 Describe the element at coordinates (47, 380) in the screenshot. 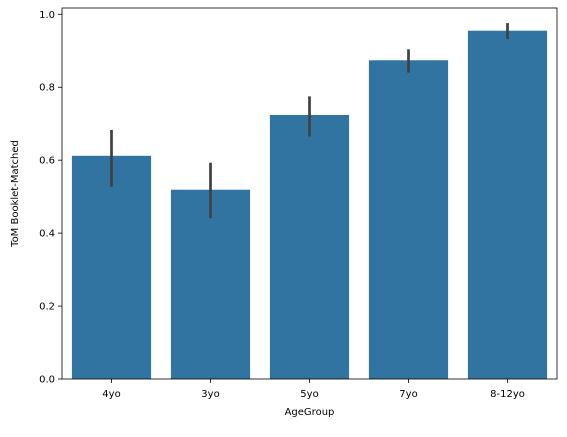

I see `y-tick-label: 0.0` at that location.